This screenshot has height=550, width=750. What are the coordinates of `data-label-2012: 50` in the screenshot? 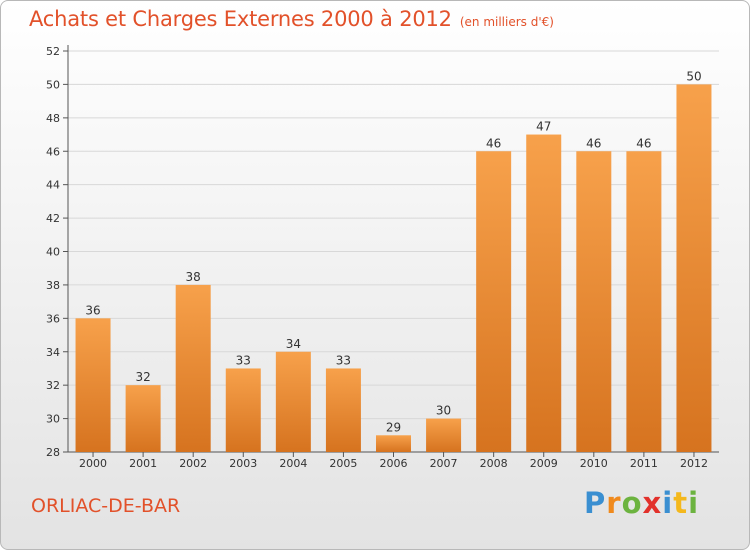 It's located at (693, 76).